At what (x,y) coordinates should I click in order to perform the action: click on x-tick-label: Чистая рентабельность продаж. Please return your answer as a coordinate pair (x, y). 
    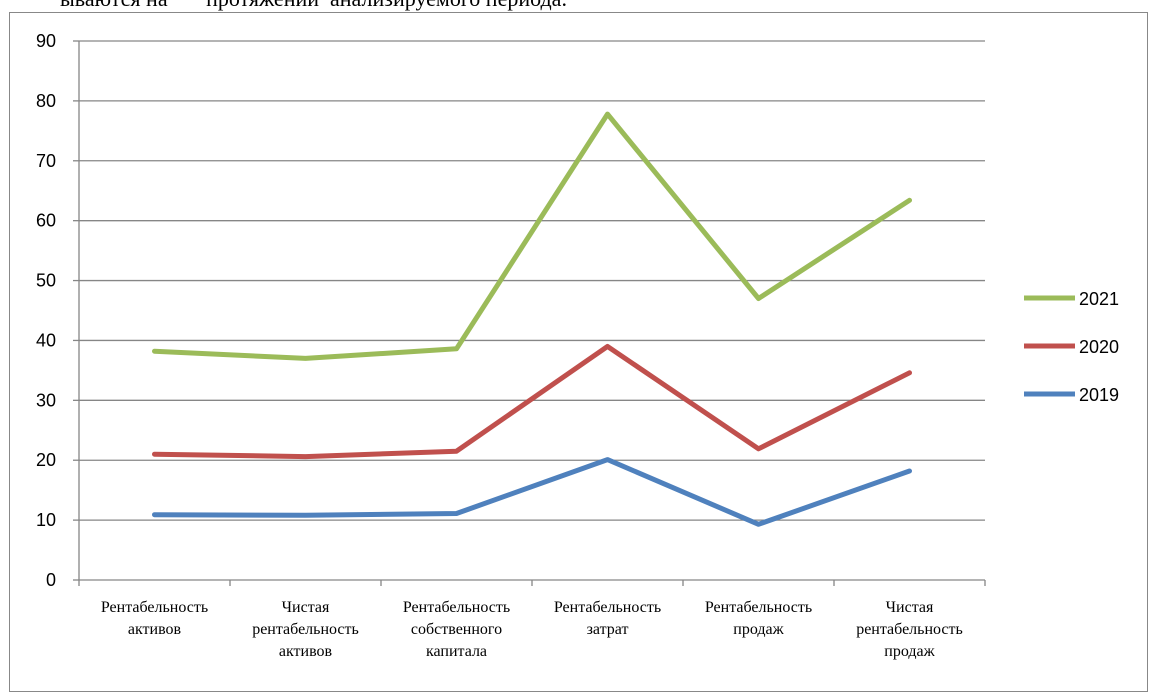
    Looking at the image, I should click on (909, 629).